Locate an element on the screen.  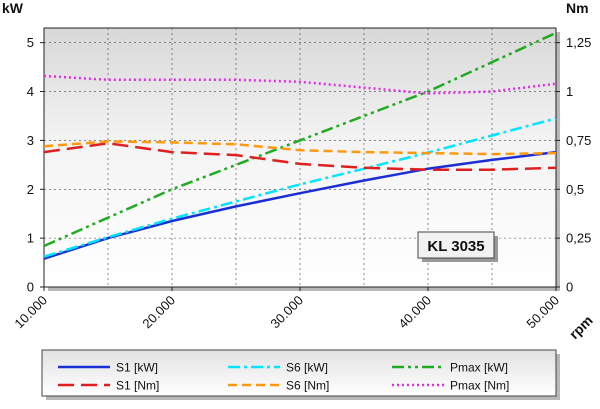
y-left-tick-label: 2 is located at coordinates (30, 189).